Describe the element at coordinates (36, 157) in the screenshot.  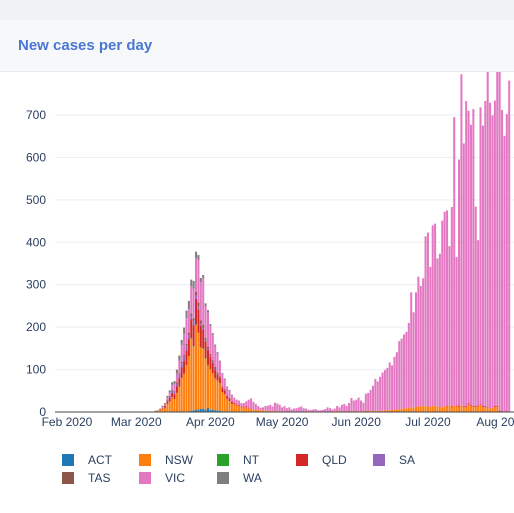
I see `y-tick-label: 600` at that location.